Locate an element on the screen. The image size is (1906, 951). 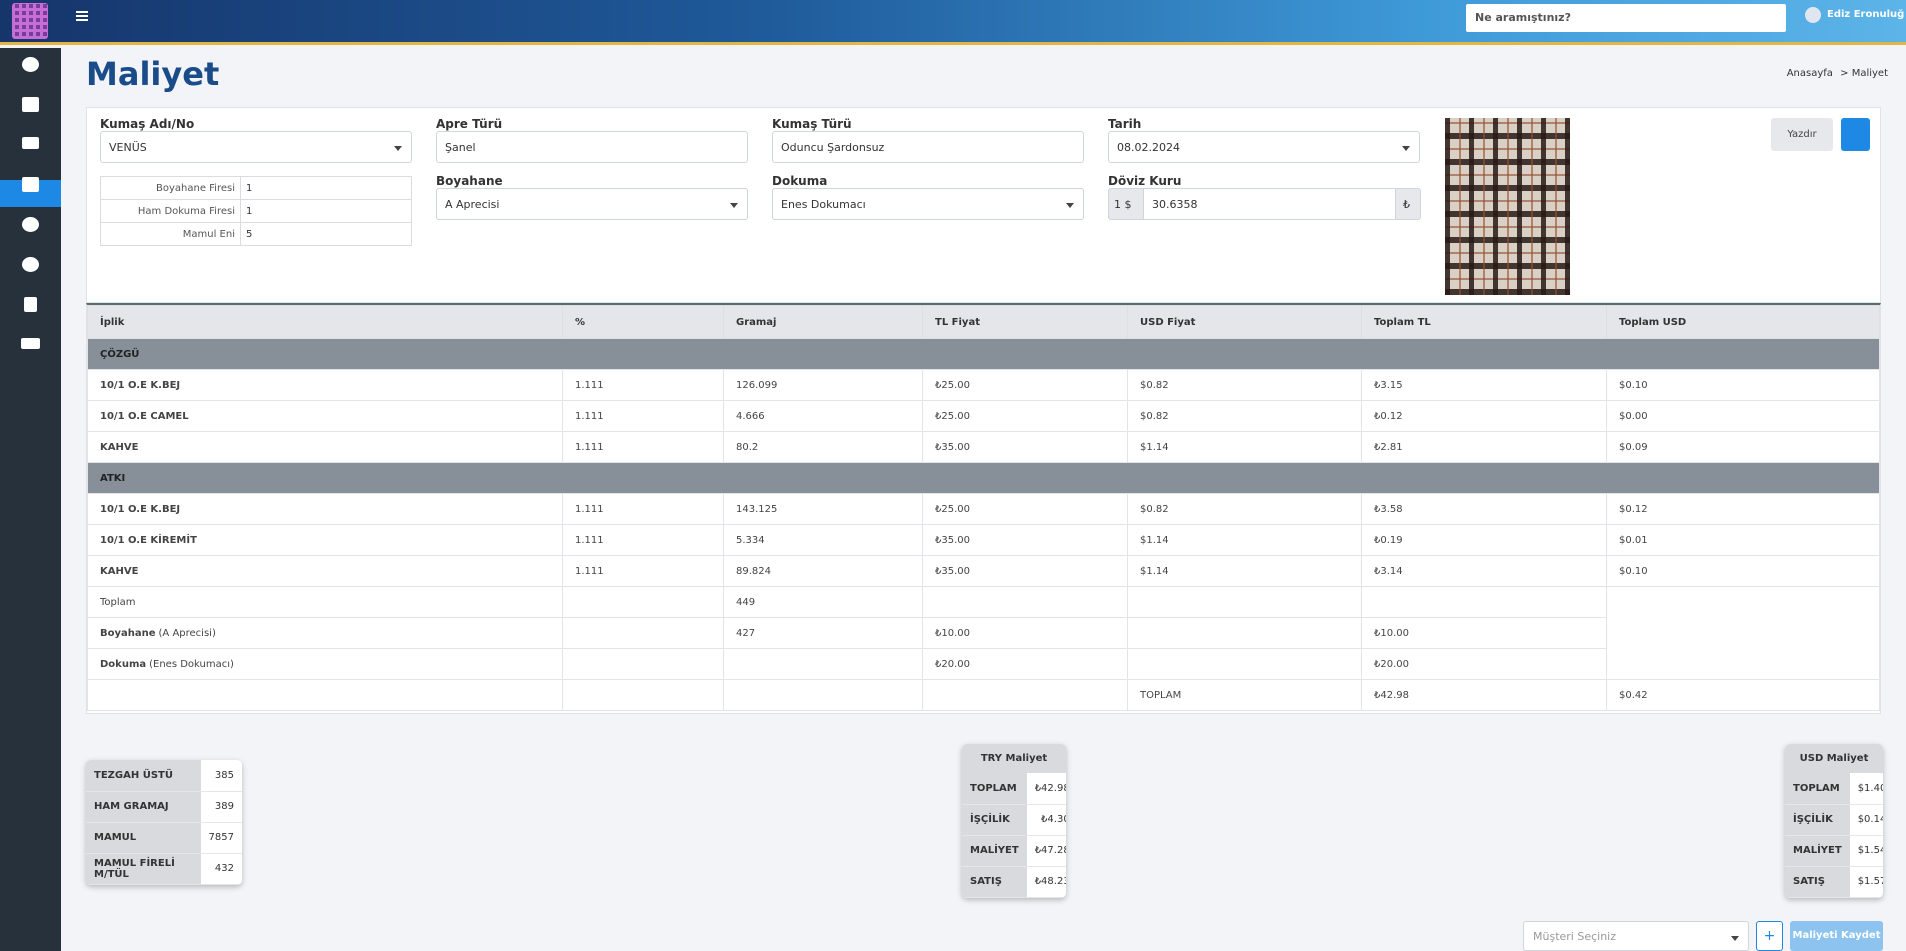
yarn-row: KAHVE 1.111 89.824 ₺35.00 $1.14 ₺3.14 $0.10 is located at coordinates (983, 571).